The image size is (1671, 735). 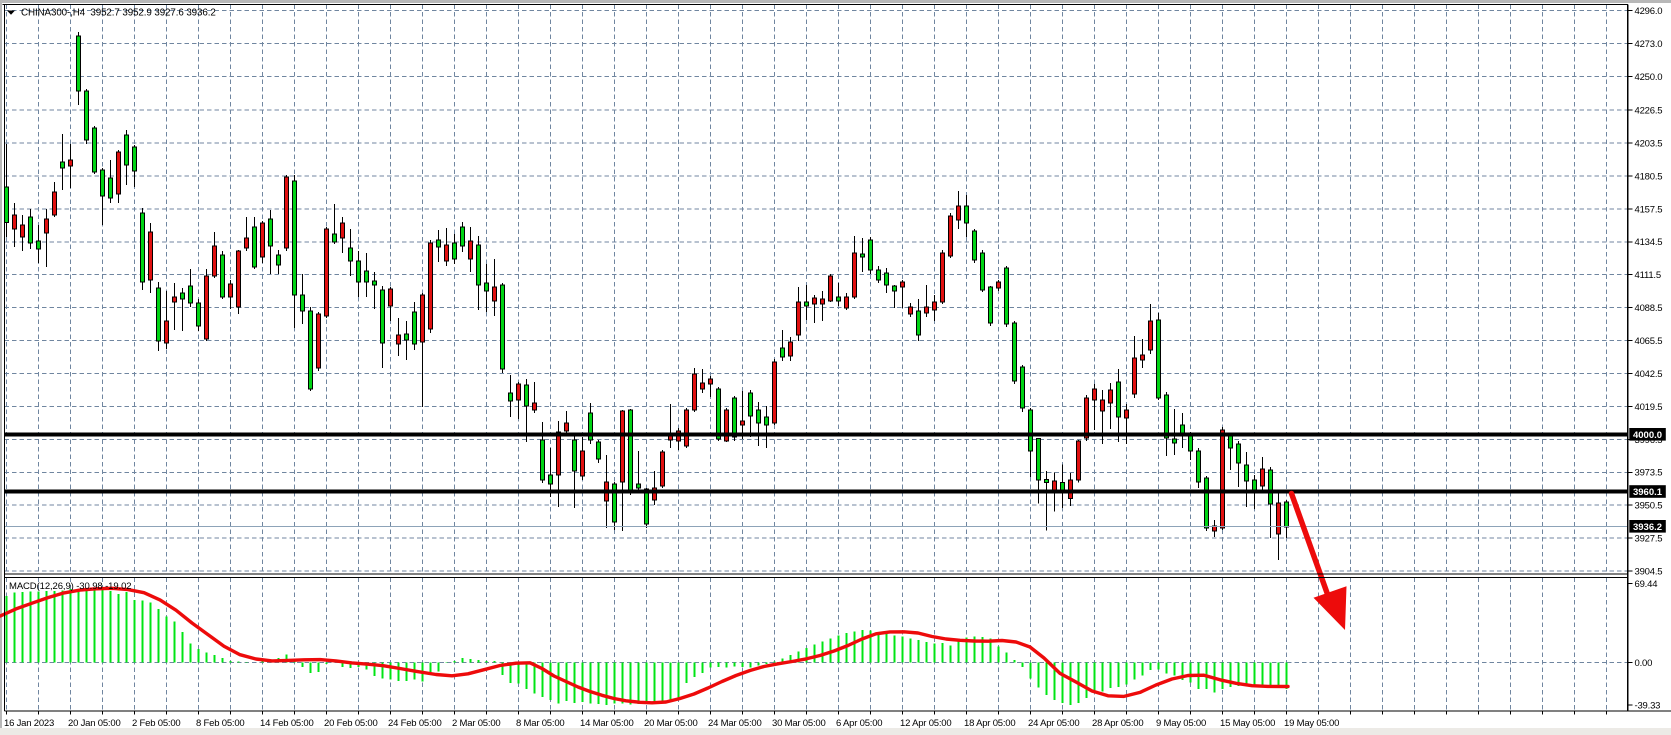 What do you see at coordinates (1647, 527) in the screenshot?
I see `svg-text: 3936.2` at bounding box center [1647, 527].